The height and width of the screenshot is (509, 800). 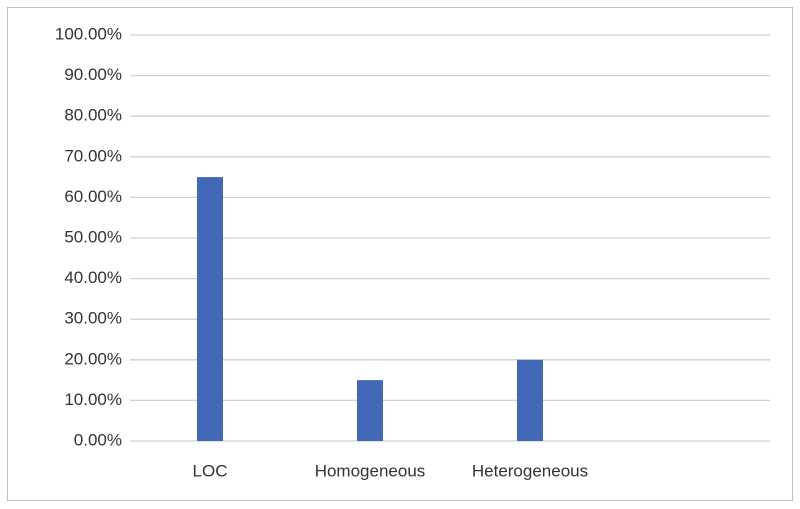 I want to click on y-tick-label: 30.00%, so click(x=93, y=318).